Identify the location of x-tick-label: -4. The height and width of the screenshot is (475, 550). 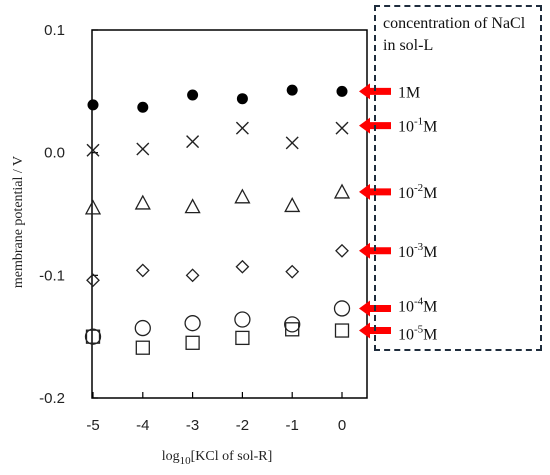
(142, 425).